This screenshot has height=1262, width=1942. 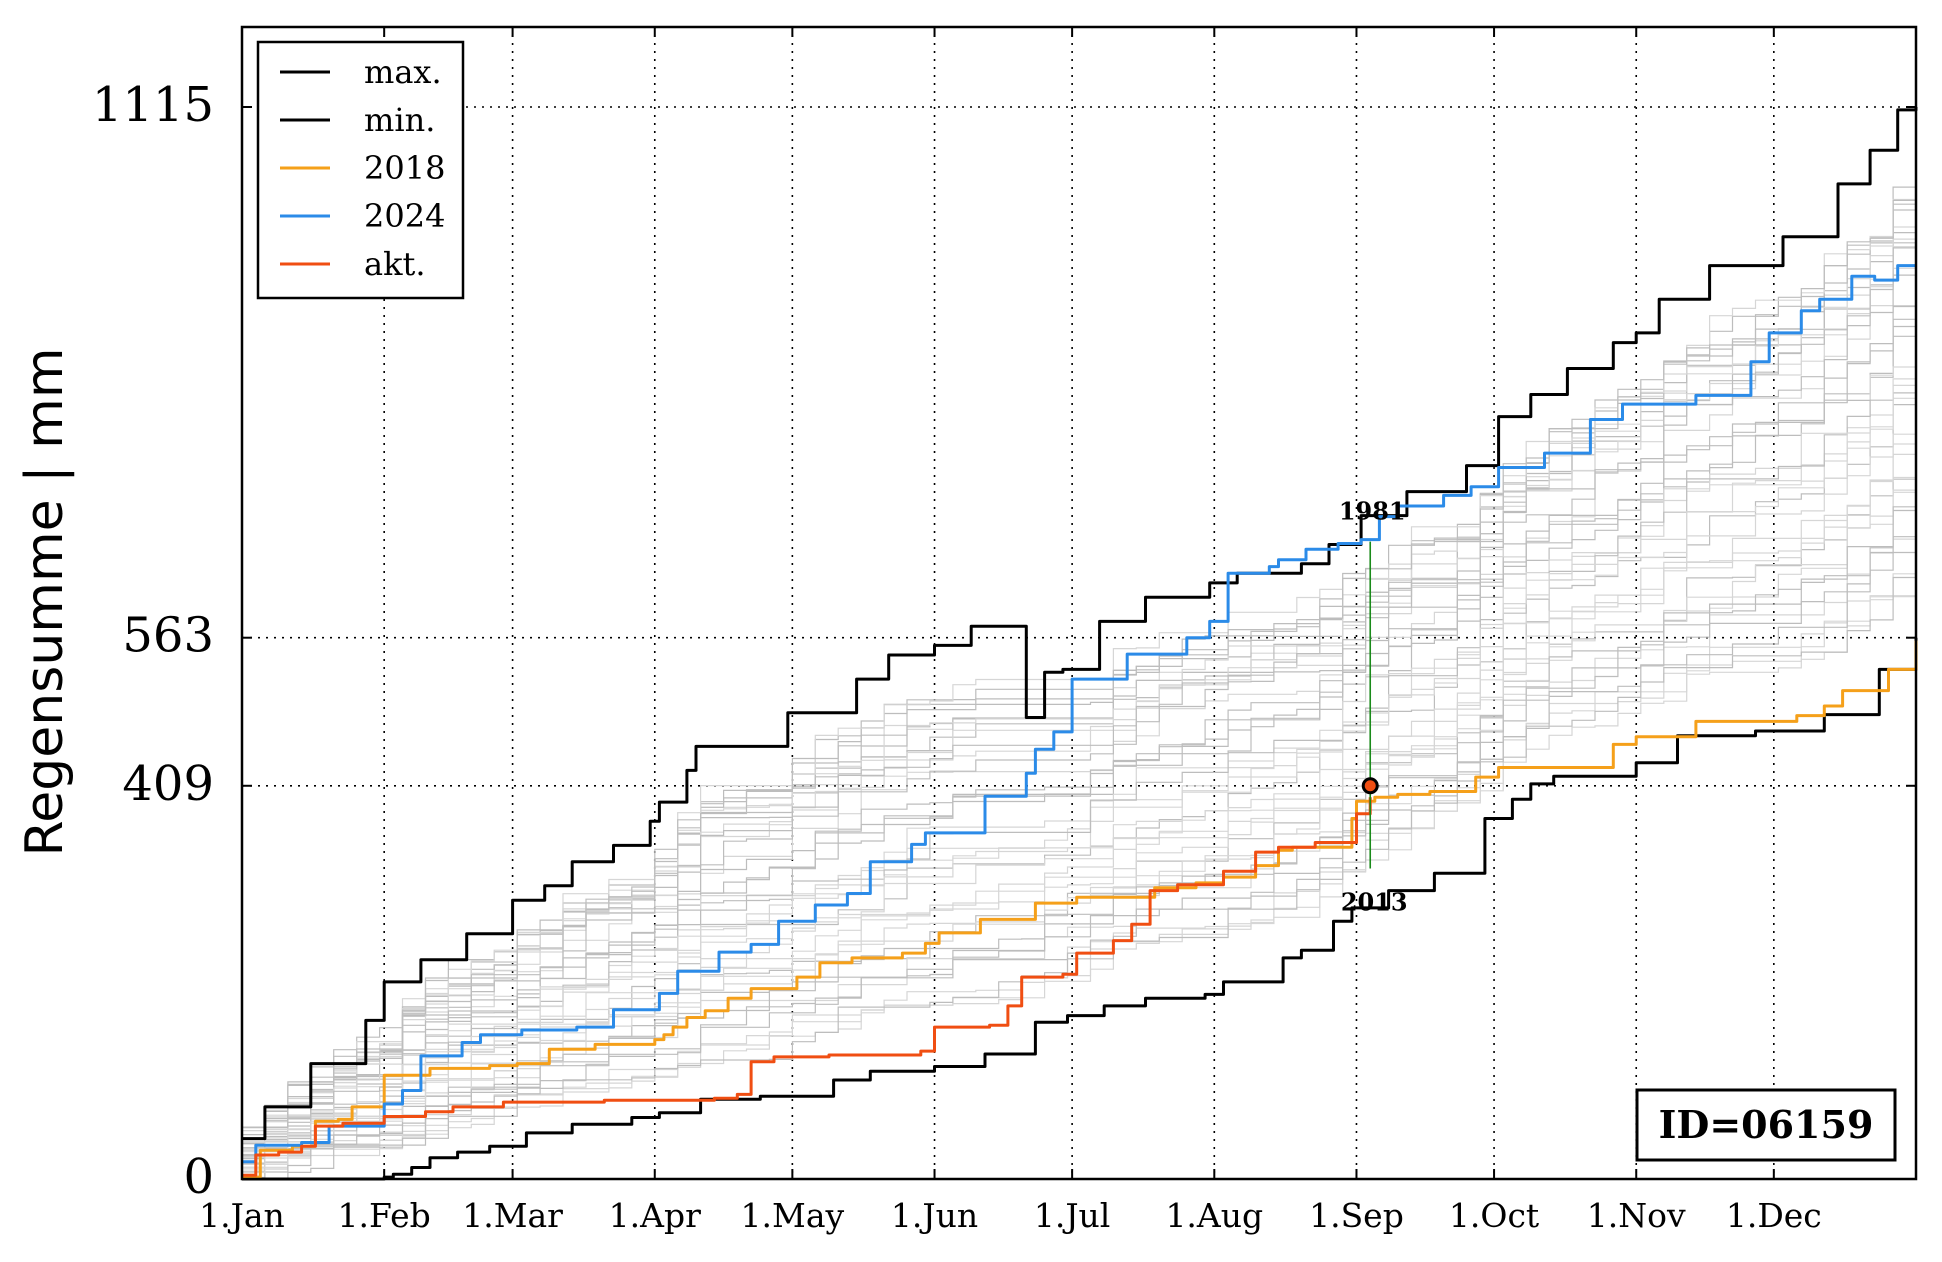 What do you see at coordinates (655, 1215) in the screenshot?
I see `x-tick-label: 1.Apr` at bounding box center [655, 1215].